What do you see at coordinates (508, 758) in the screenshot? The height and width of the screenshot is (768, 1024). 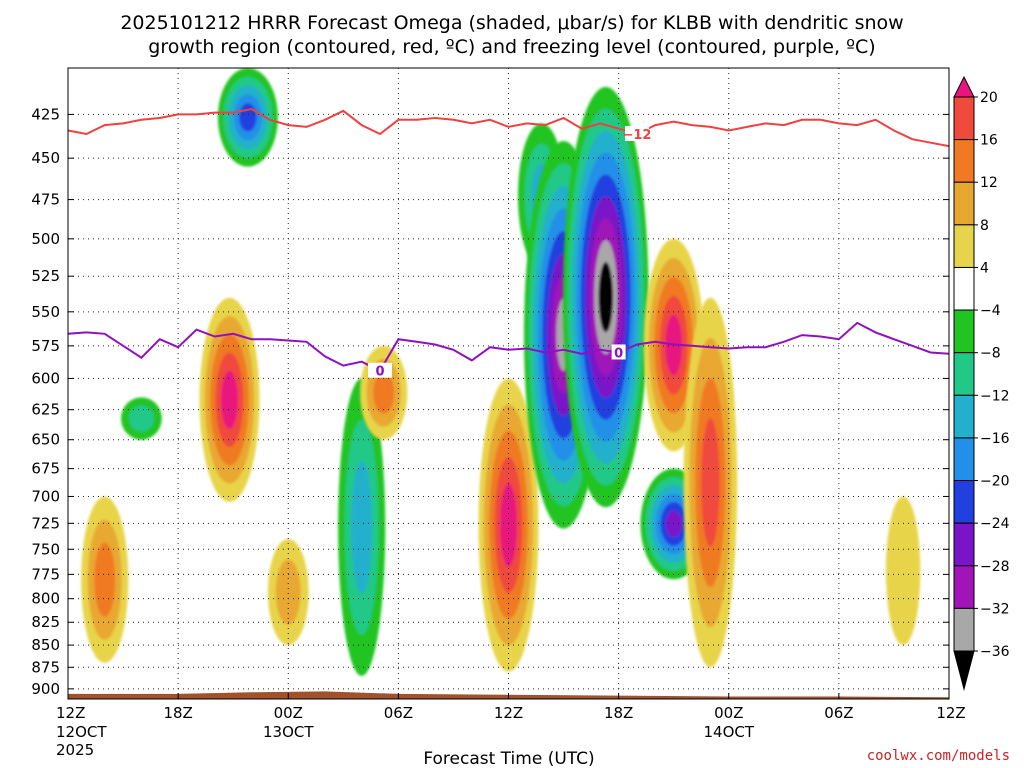 I see `x-axis-label: Forecast Time (UTC)` at bounding box center [508, 758].